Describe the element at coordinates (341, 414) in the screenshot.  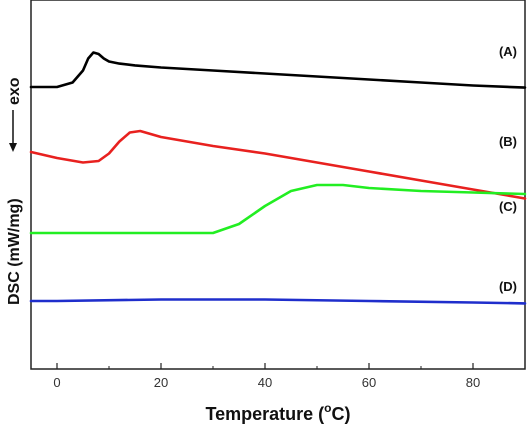
I see `x-axis-title-unit: C)` at that location.